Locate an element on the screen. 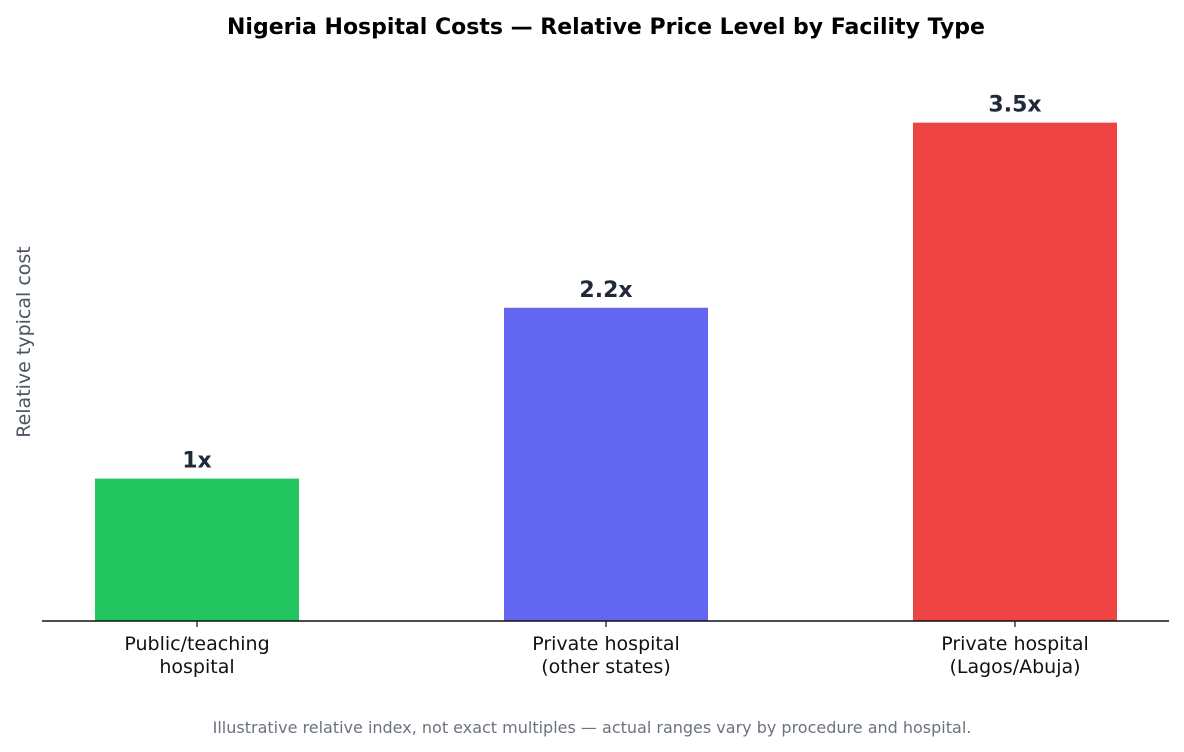 The image size is (1184, 752). x-tick-label-3: Private hospital (Lagos/Abuja) is located at coordinates (1015, 655).